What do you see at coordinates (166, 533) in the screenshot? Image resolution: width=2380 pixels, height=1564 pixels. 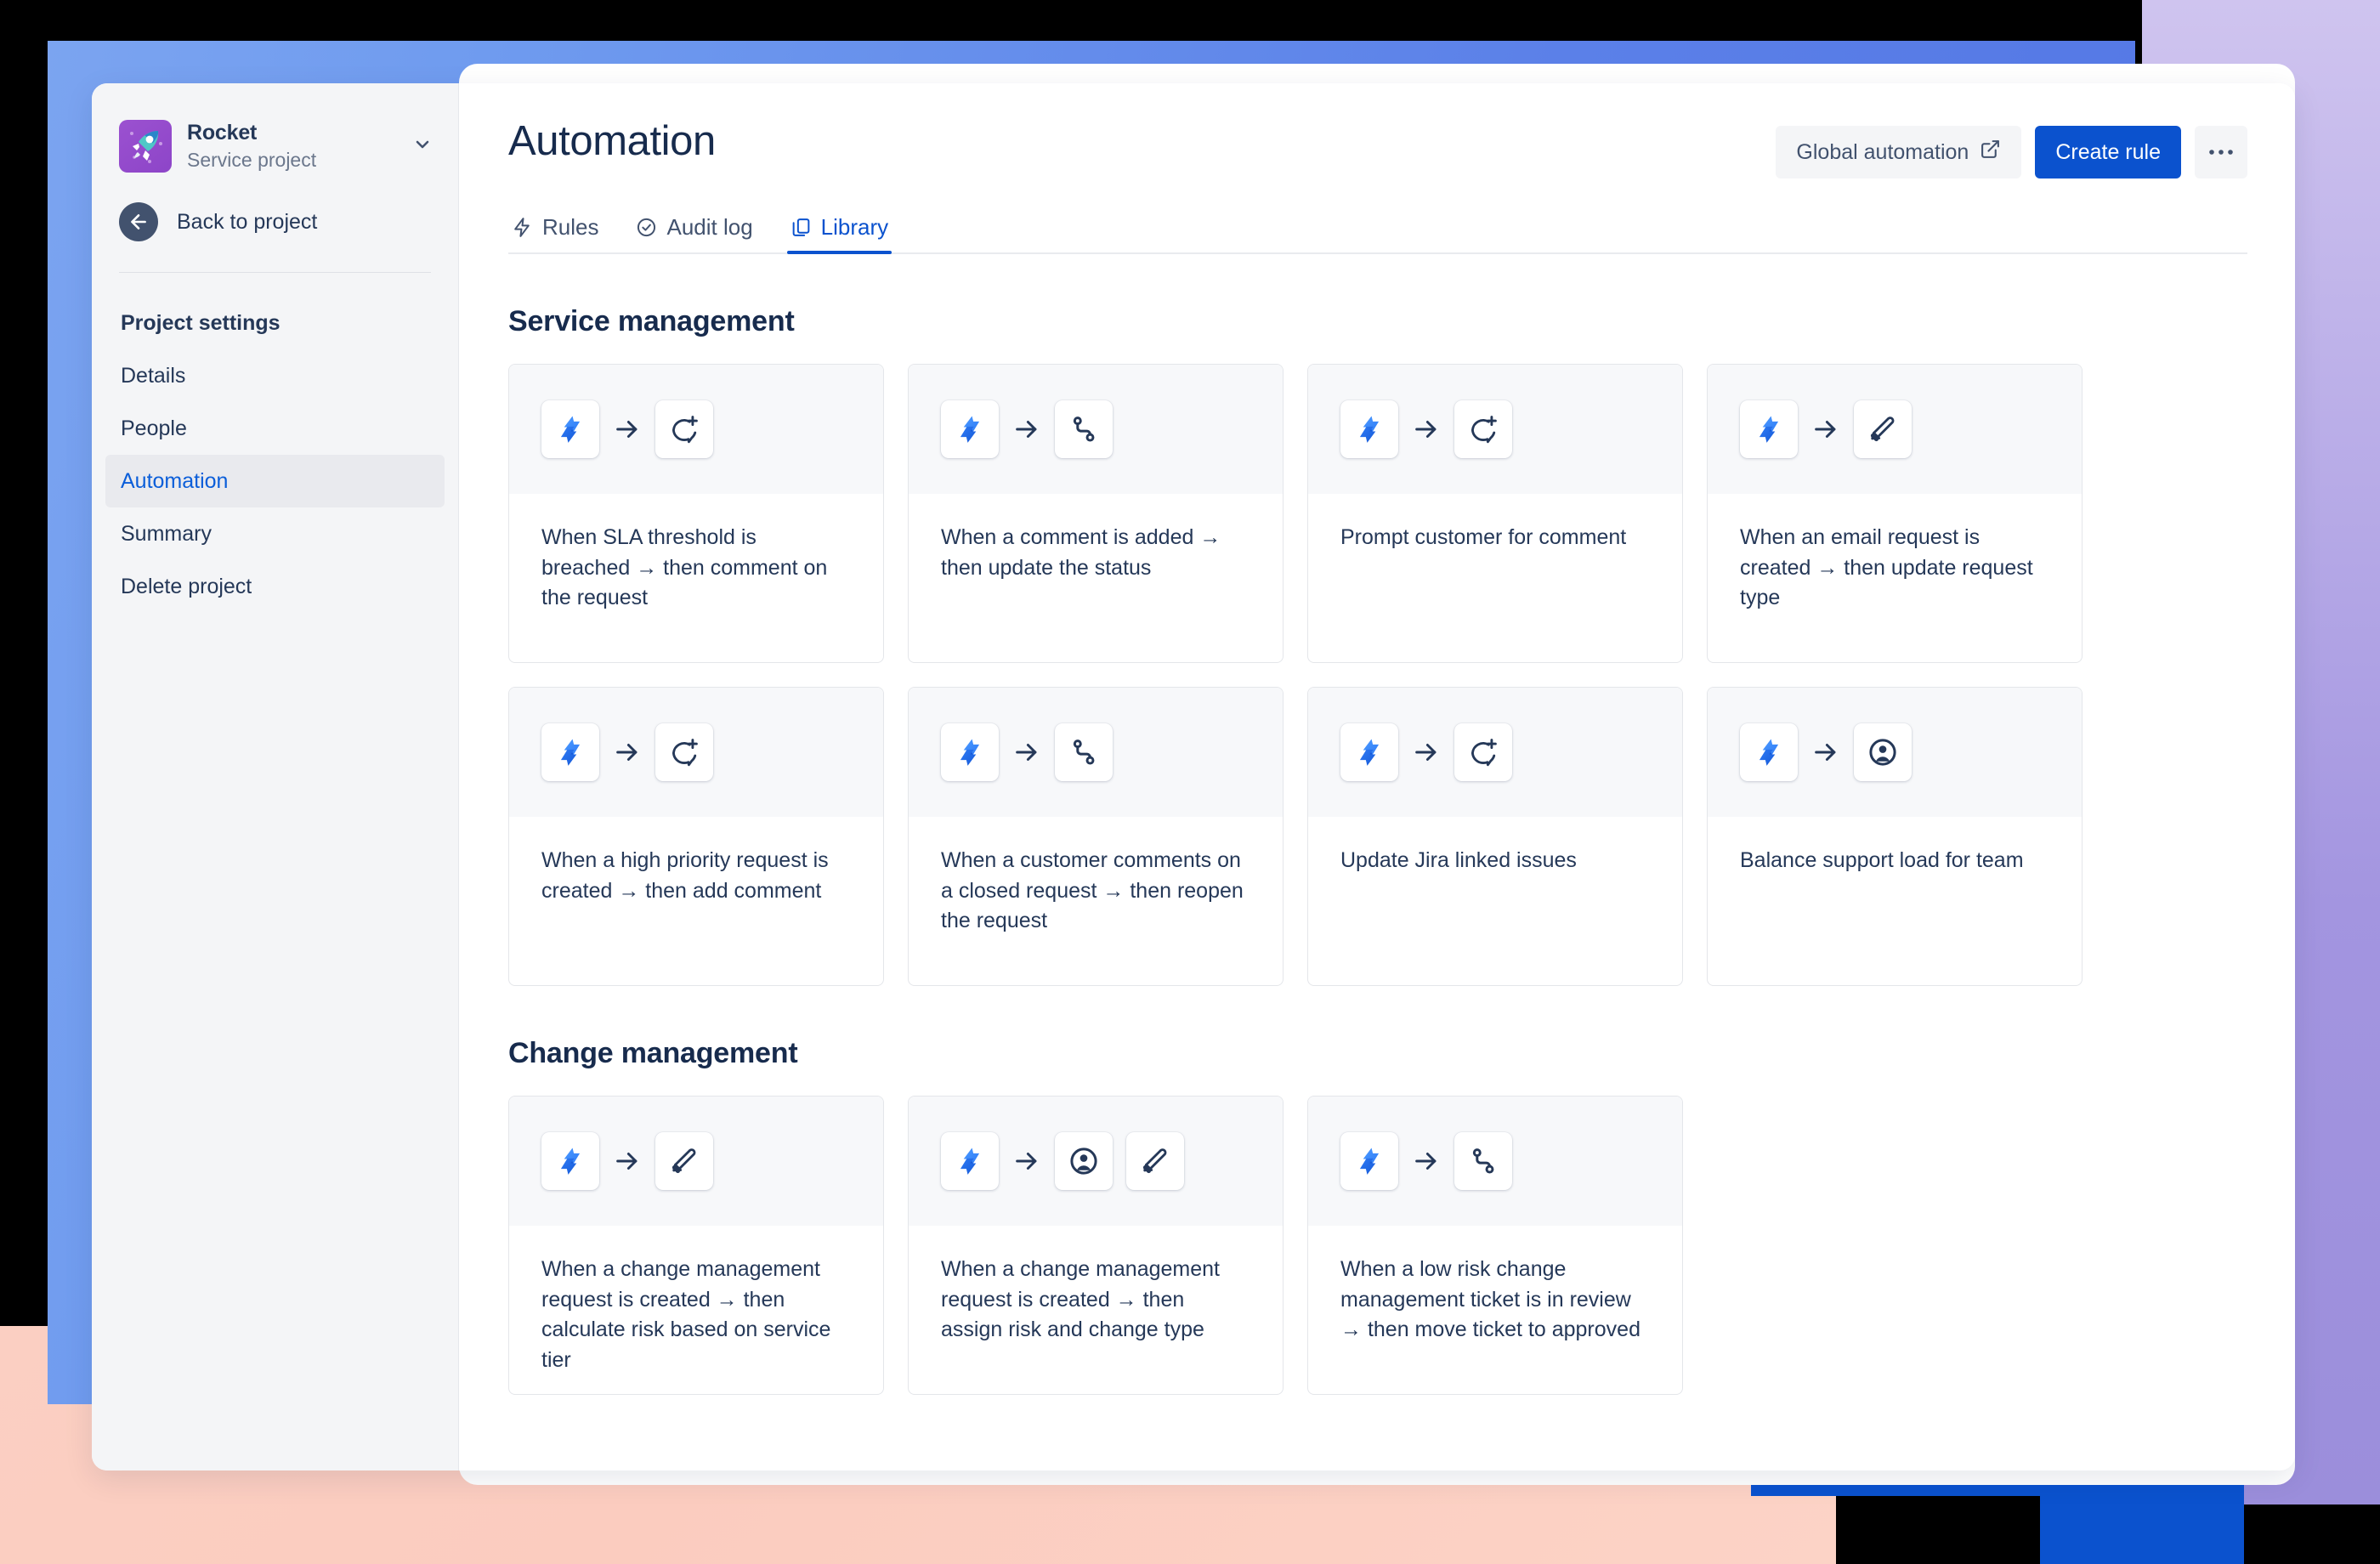 I see `sidebar-item-summary: Summary` at bounding box center [166, 533].